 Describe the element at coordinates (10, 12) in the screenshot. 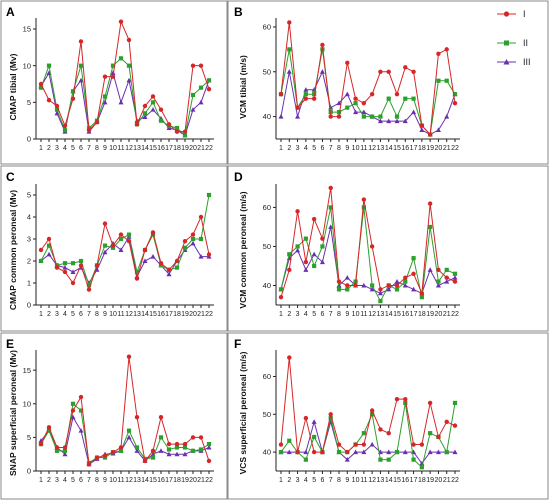

I see `panel-label: A` at that location.